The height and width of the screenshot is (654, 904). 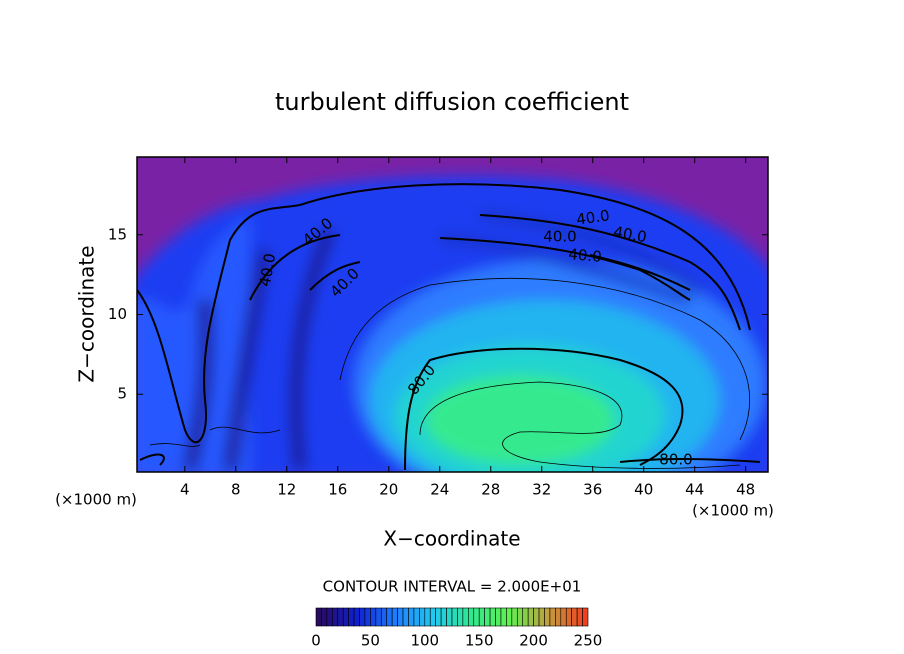 I want to click on x-tick-label: 32, so click(x=541, y=490).